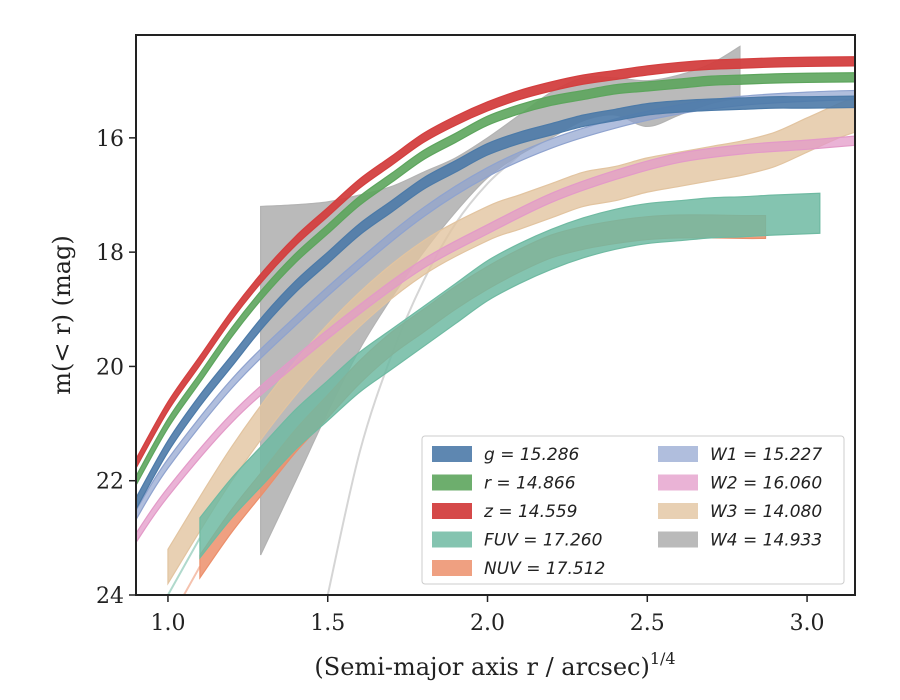  What do you see at coordinates (530, 512) in the screenshot?
I see `legend-label: z = 14.559` at bounding box center [530, 512].